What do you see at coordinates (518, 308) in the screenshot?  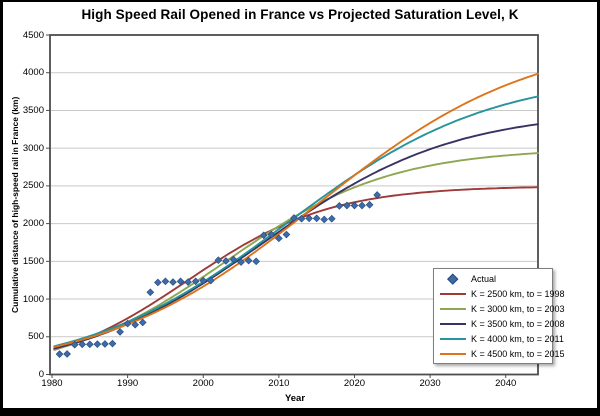 I see `legend-label: K = 3000 km, to = 2003` at bounding box center [518, 308].